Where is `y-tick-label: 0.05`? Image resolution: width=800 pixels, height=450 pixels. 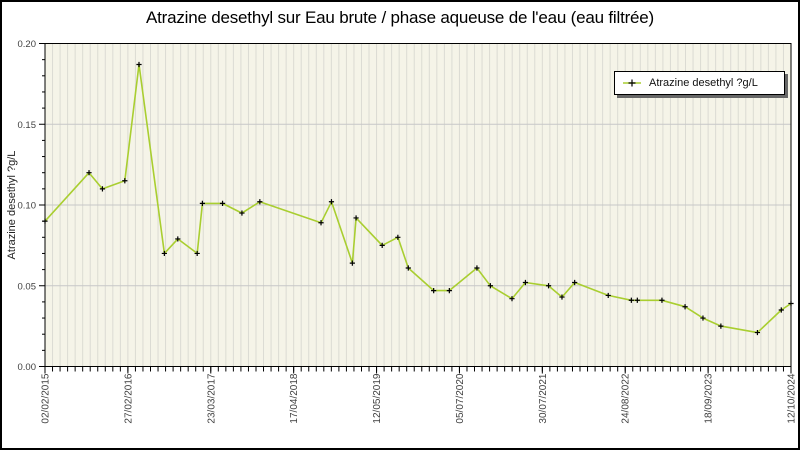
y-tick-label: 0.05 is located at coordinates (27, 286).